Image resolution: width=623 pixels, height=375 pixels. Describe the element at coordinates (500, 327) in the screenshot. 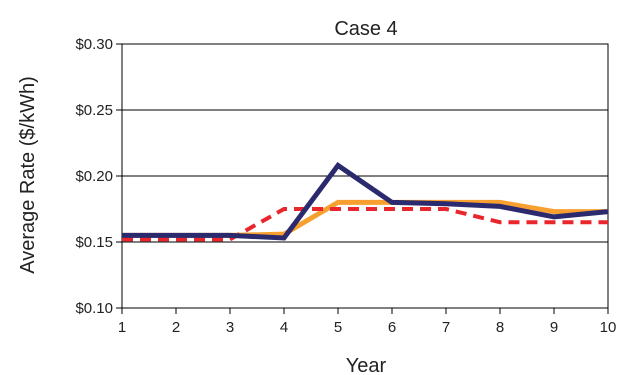

I see `x-tick-label: 8` at that location.